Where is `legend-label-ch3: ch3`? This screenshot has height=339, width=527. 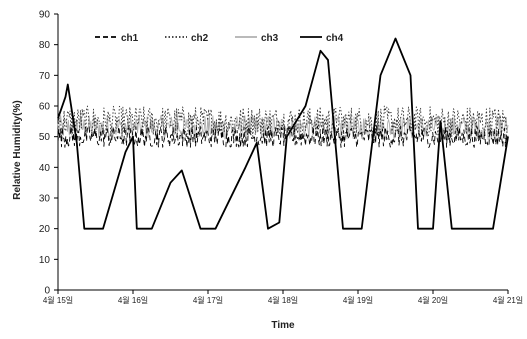 legend-label-ch3: ch3 is located at coordinates (270, 38).